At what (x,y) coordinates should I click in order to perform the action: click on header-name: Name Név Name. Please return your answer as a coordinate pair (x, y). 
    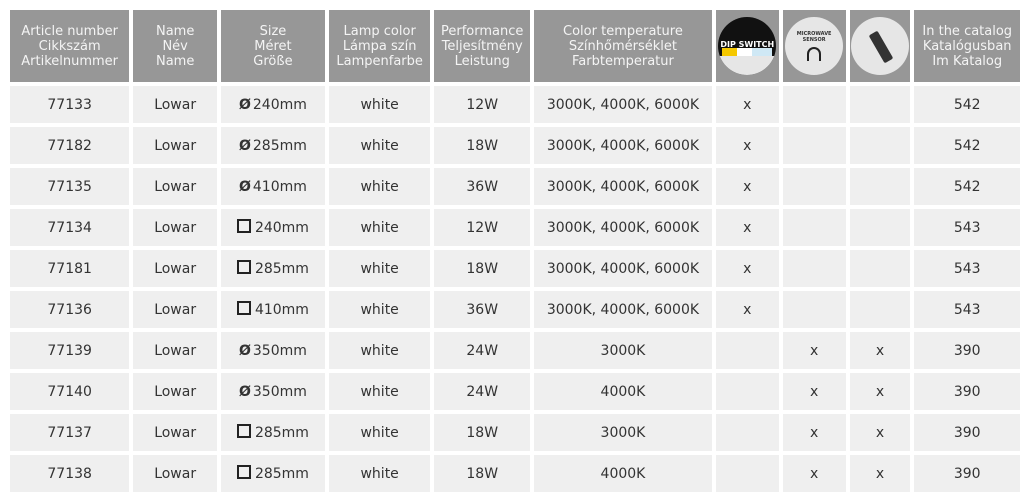
    Looking at the image, I should click on (175, 46).